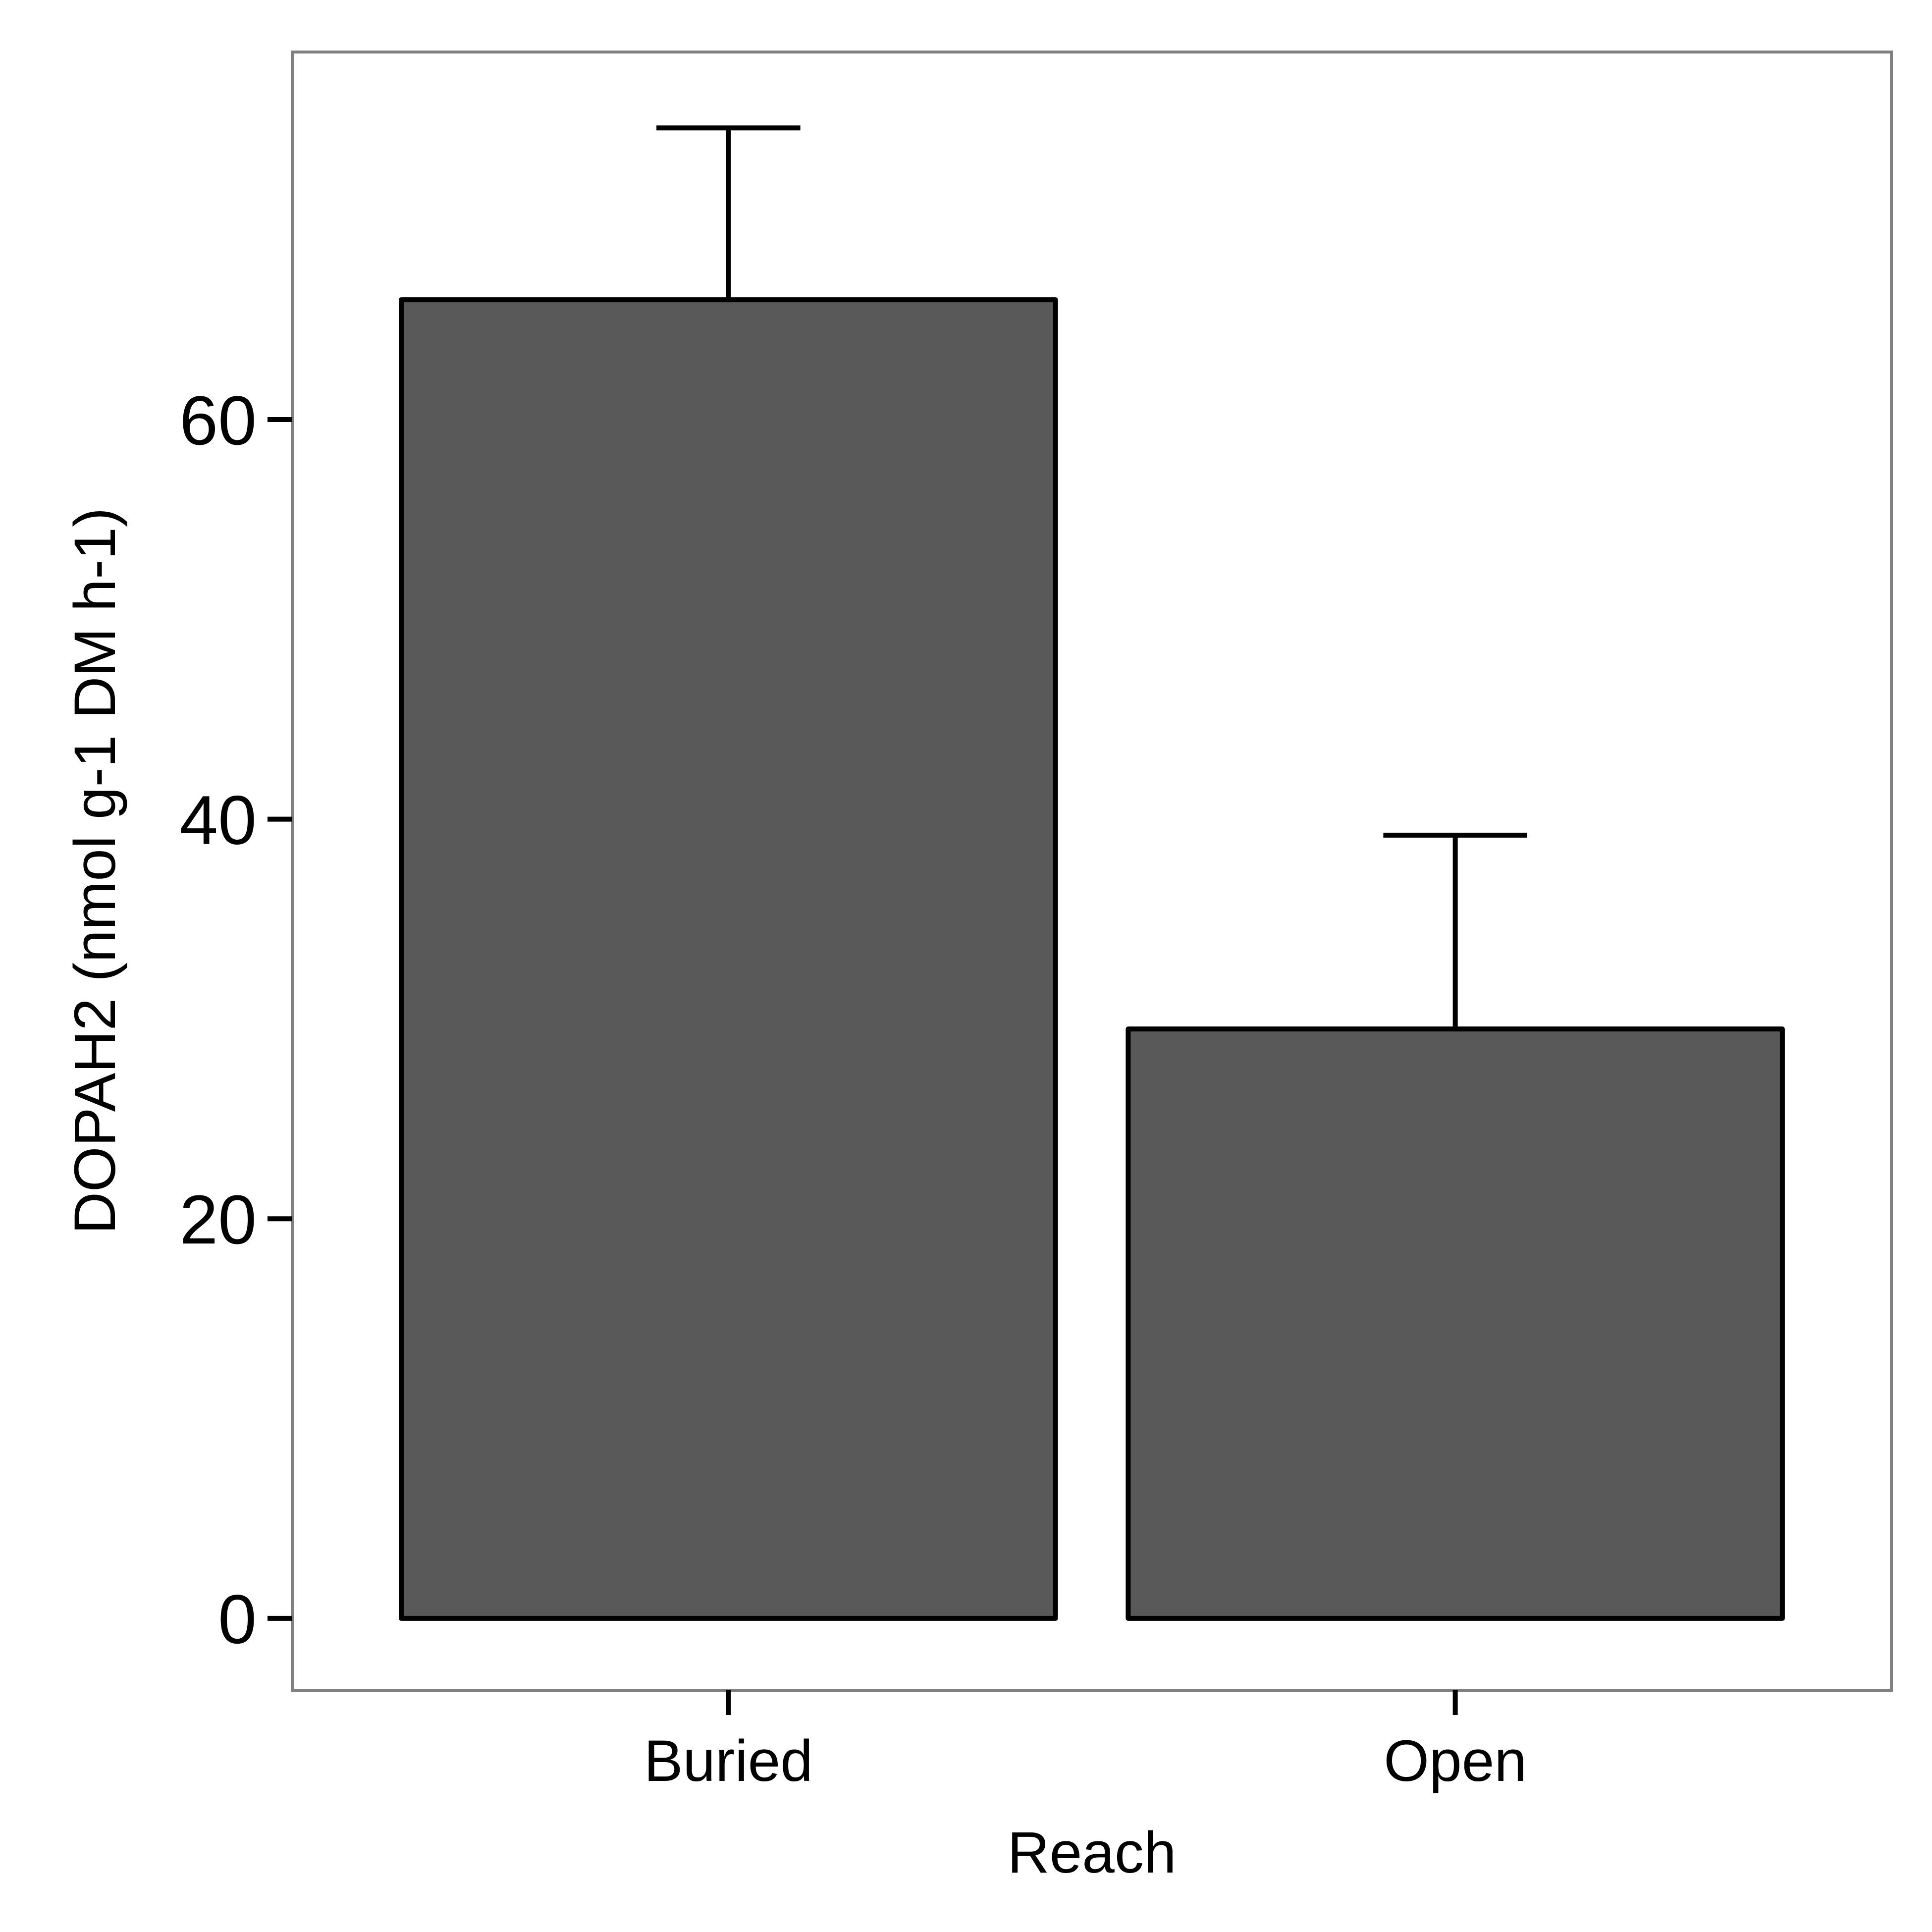 This screenshot has width=1932, height=1932. Describe the element at coordinates (1085, 1742) in the screenshot. I see `x-axis: Buried Open` at that location.